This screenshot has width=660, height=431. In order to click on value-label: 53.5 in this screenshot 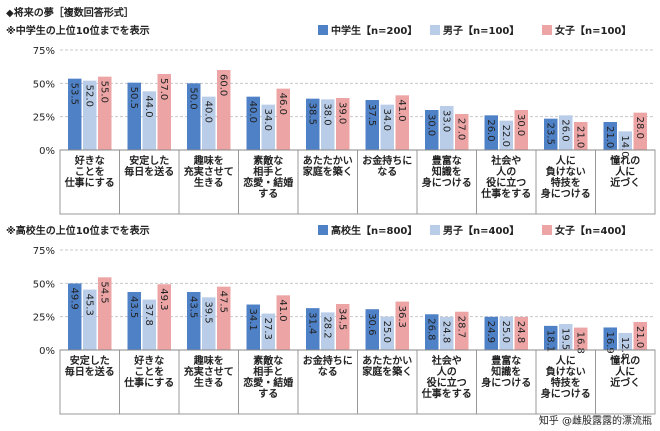, I will do `click(73, 94)`.